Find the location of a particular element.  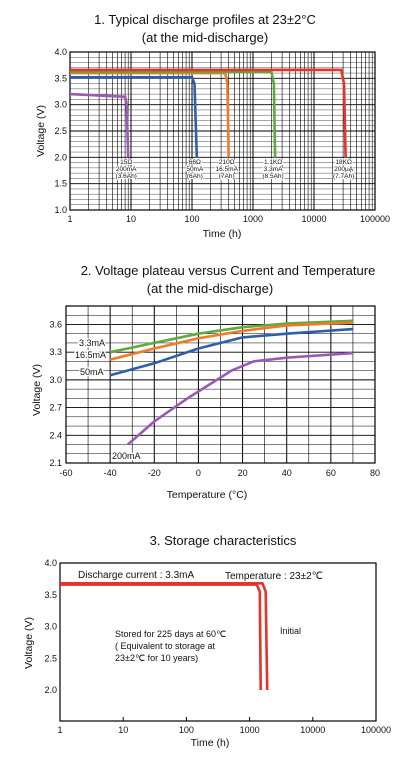

chart-2-series-label: 3.3mA is located at coordinates (92, 343).